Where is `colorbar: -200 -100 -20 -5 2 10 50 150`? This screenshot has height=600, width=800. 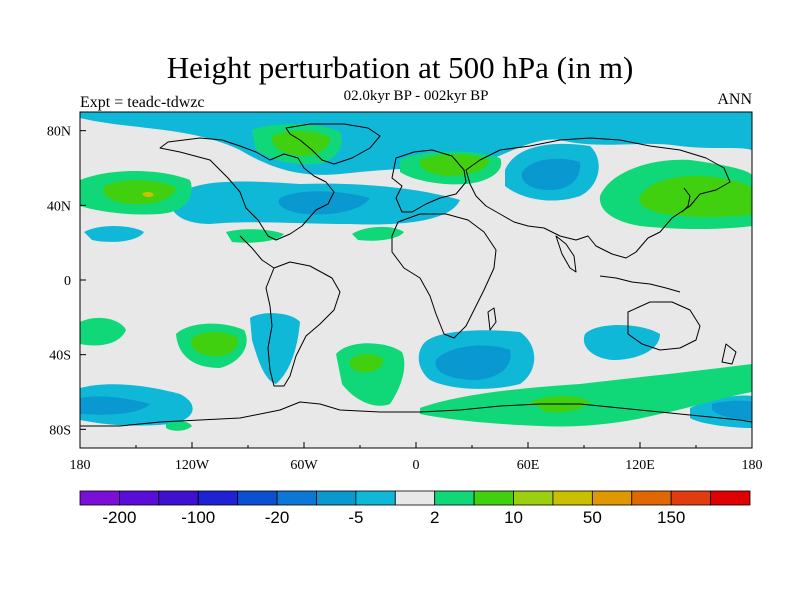 colorbar: -200 -100 -20 -5 2 10 50 150 is located at coordinates (415, 508).